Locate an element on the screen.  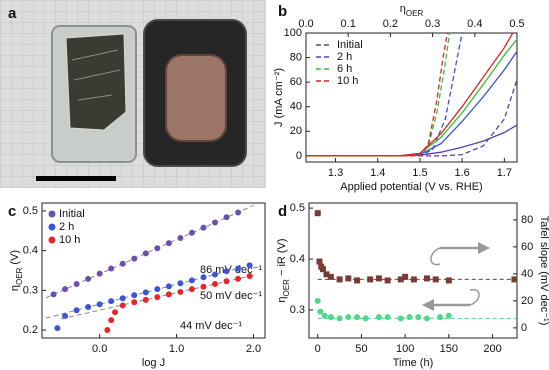
label-part: (V) is located at coordinates (15, 259).